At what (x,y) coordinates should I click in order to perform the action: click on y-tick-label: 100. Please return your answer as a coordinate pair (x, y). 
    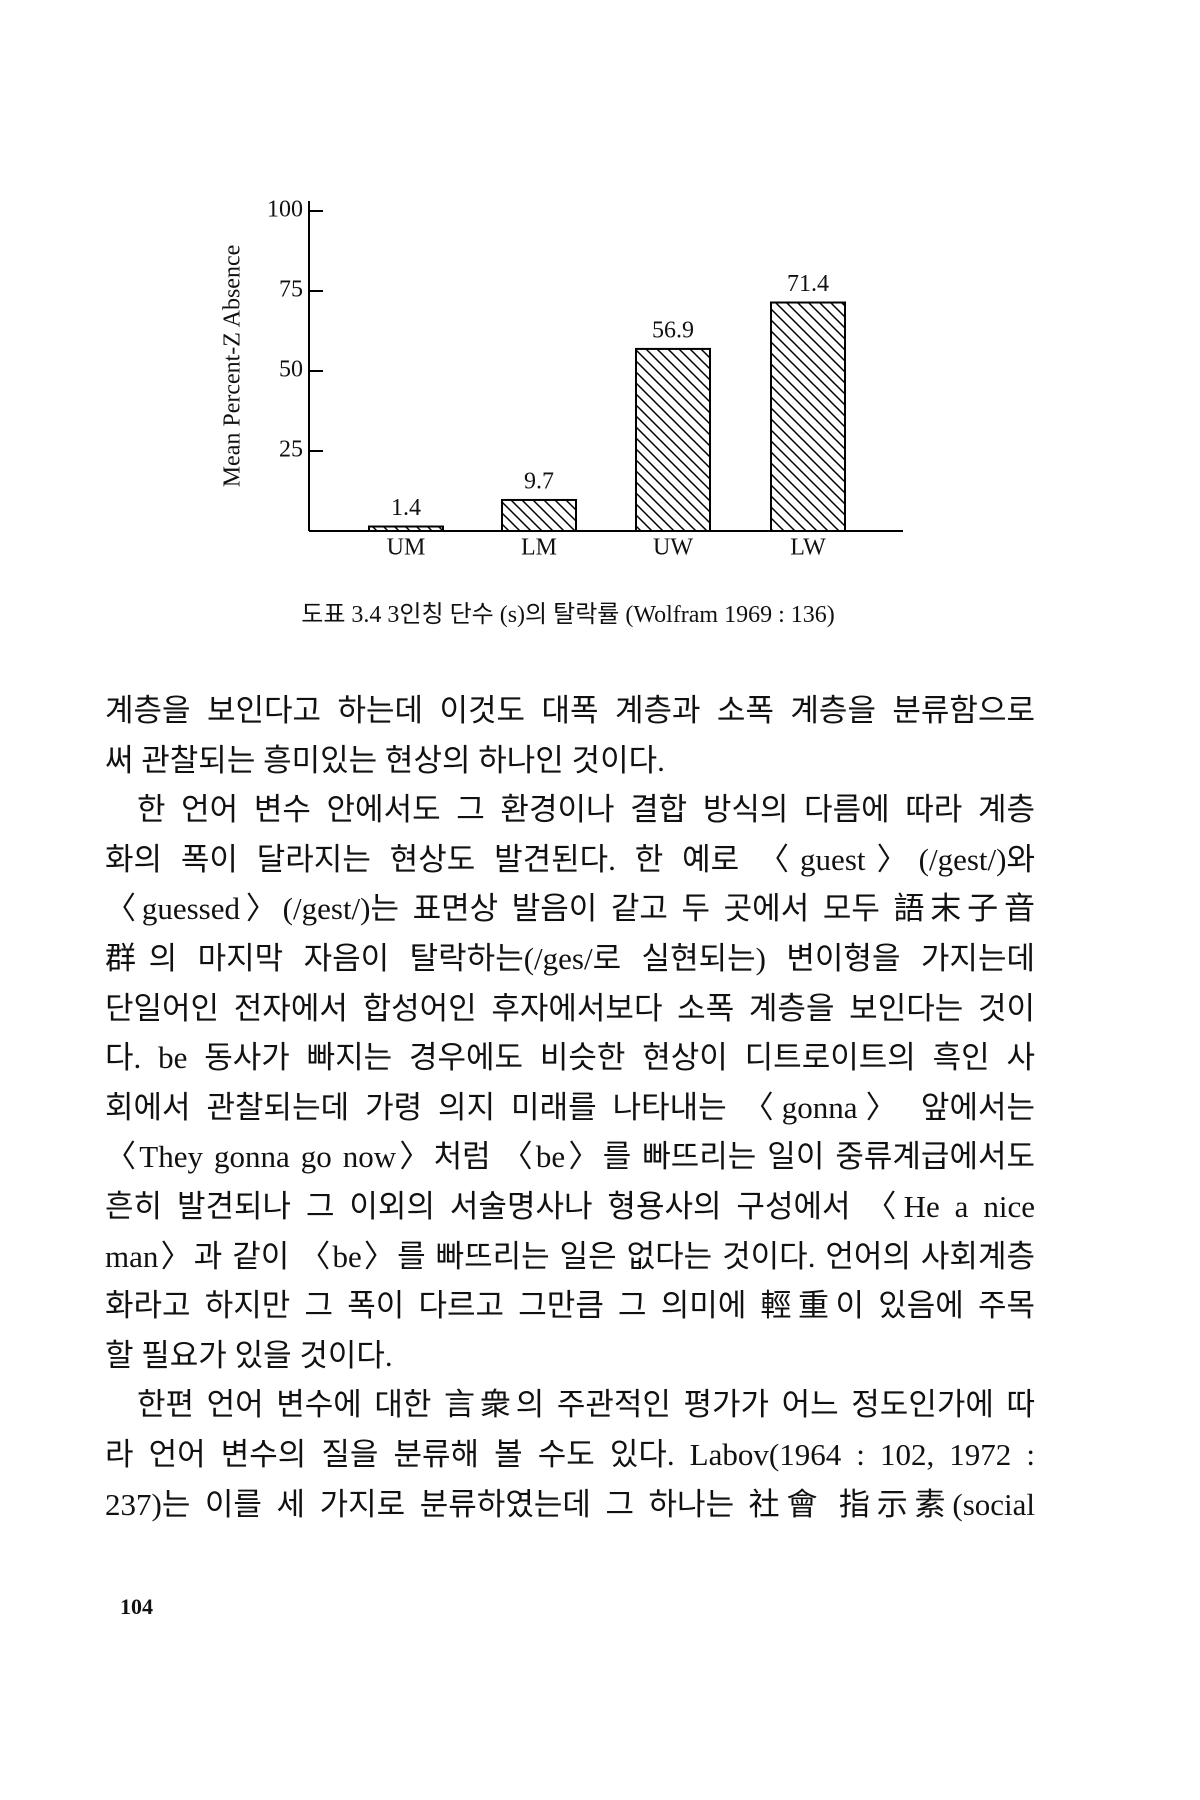
    Looking at the image, I should click on (285, 210).